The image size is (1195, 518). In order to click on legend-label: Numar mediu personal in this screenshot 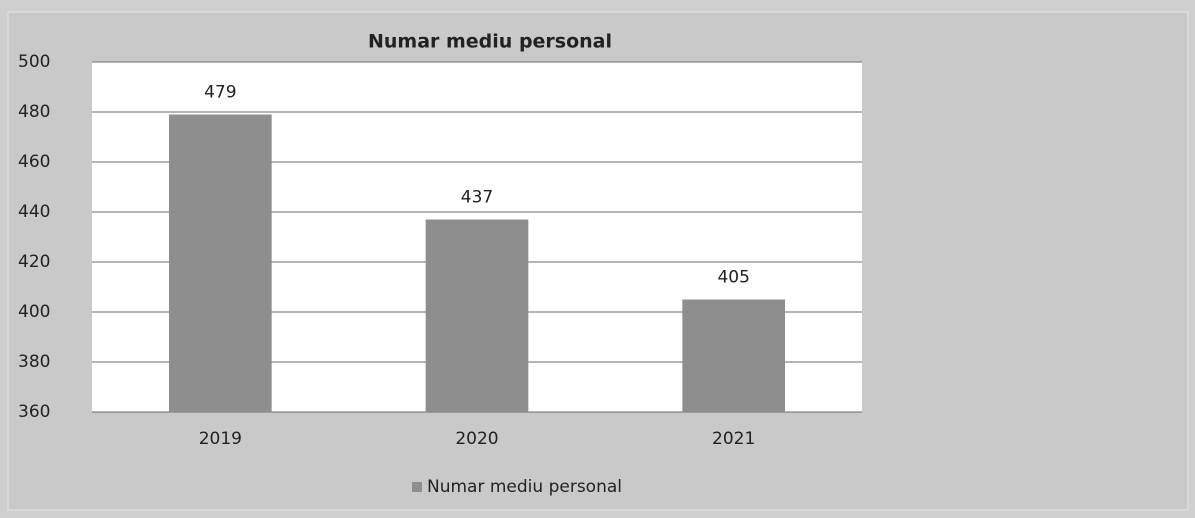, I will do `click(524, 487)`.